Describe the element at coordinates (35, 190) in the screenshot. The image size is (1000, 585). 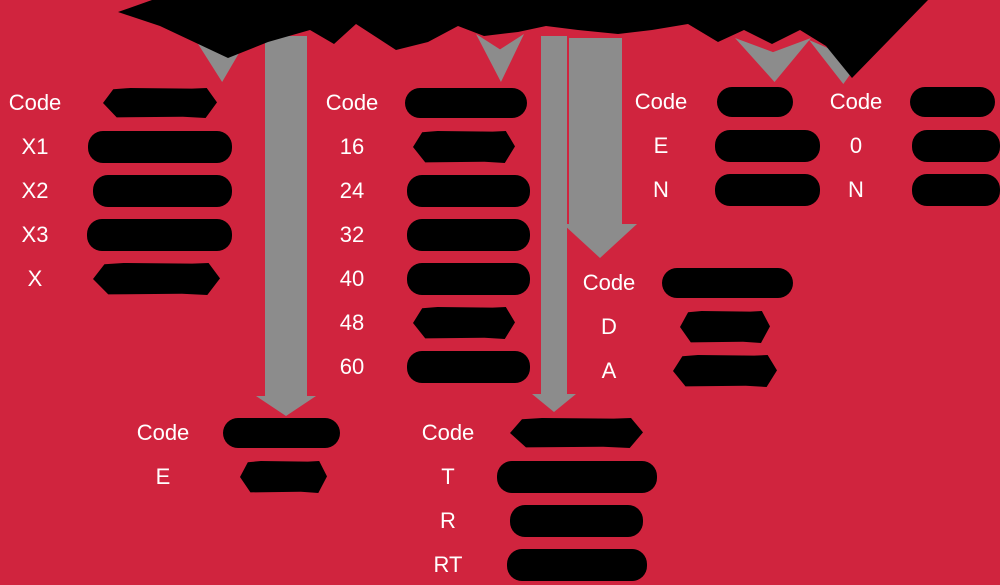
I see `code-value: X2` at that location.